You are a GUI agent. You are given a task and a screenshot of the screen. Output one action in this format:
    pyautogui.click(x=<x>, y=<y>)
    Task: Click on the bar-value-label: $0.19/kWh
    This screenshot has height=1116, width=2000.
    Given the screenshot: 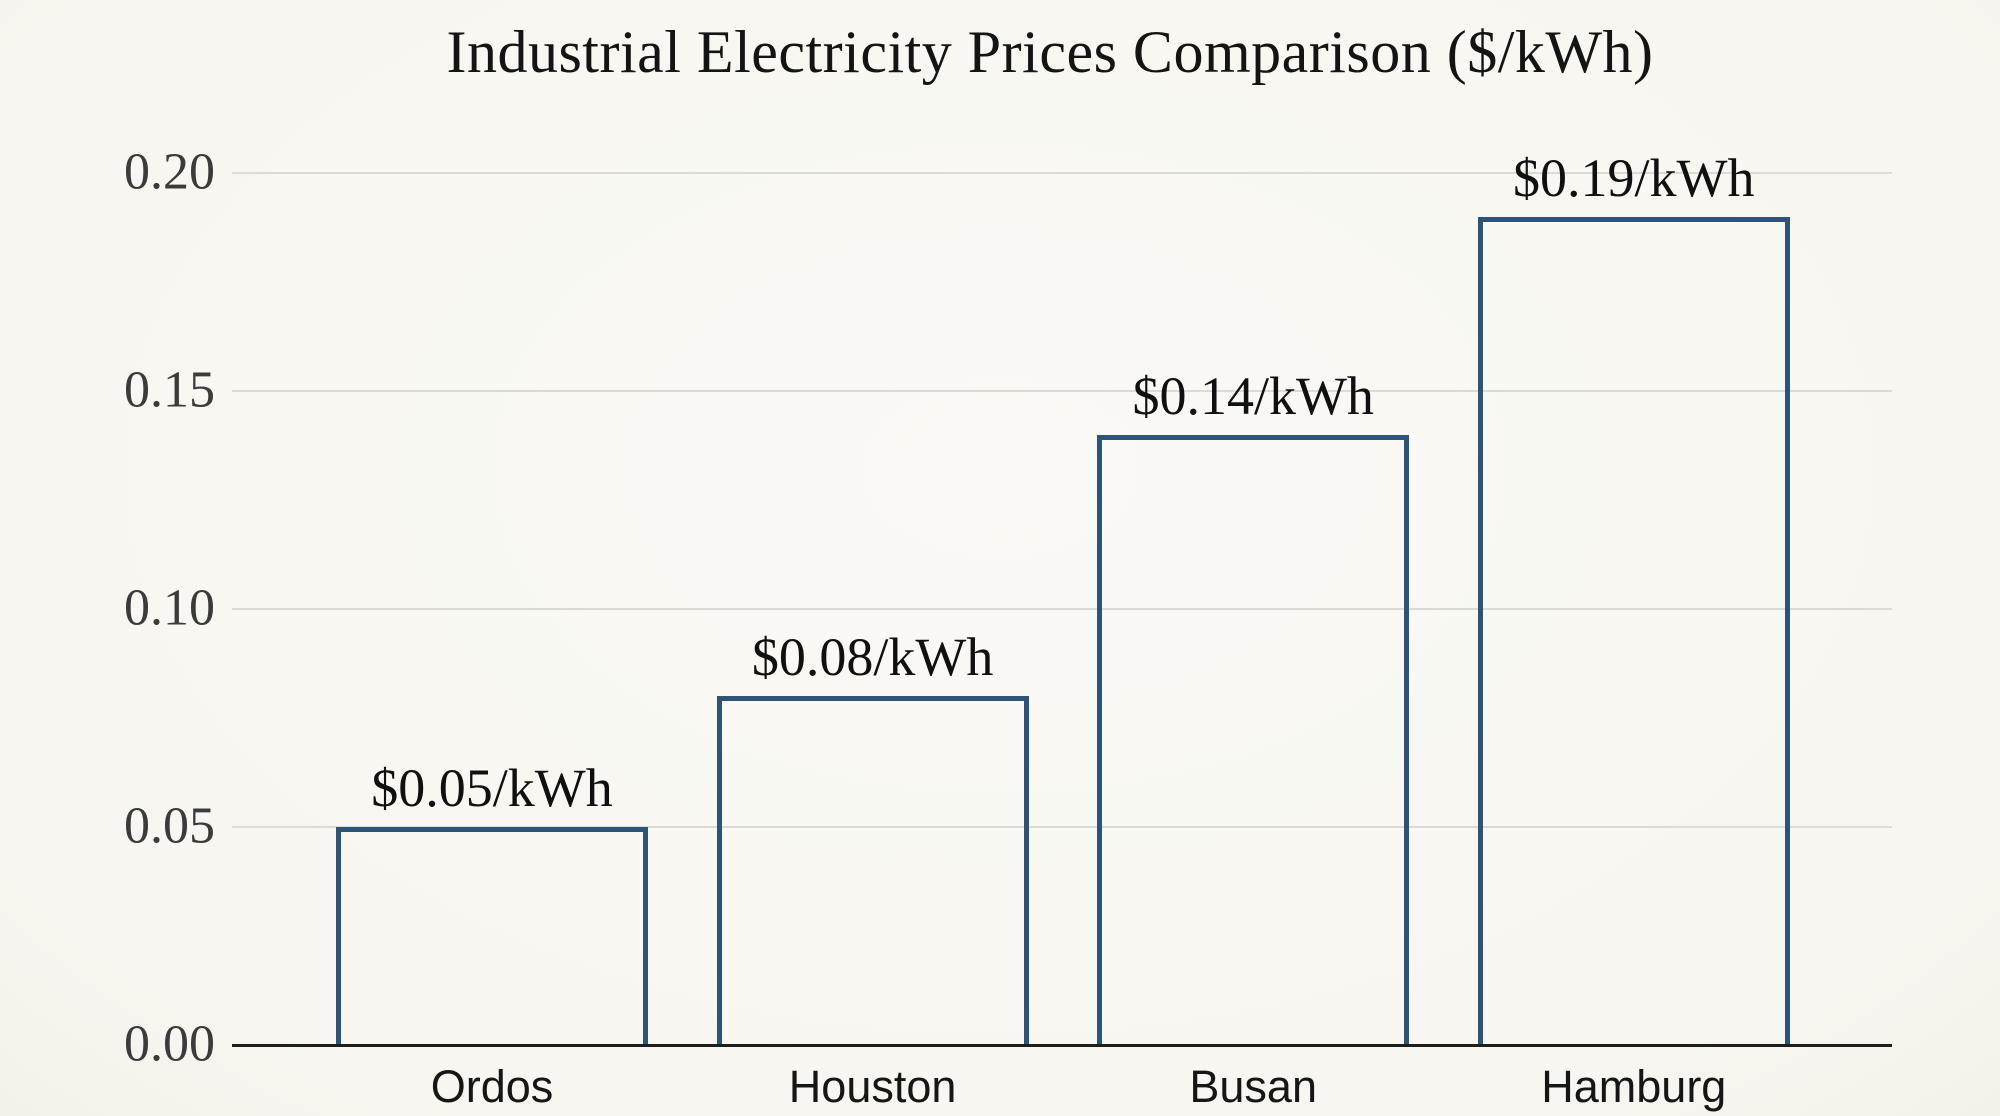 What is the action you would take?
    pyautogui.click(x=1634, y=177)
    